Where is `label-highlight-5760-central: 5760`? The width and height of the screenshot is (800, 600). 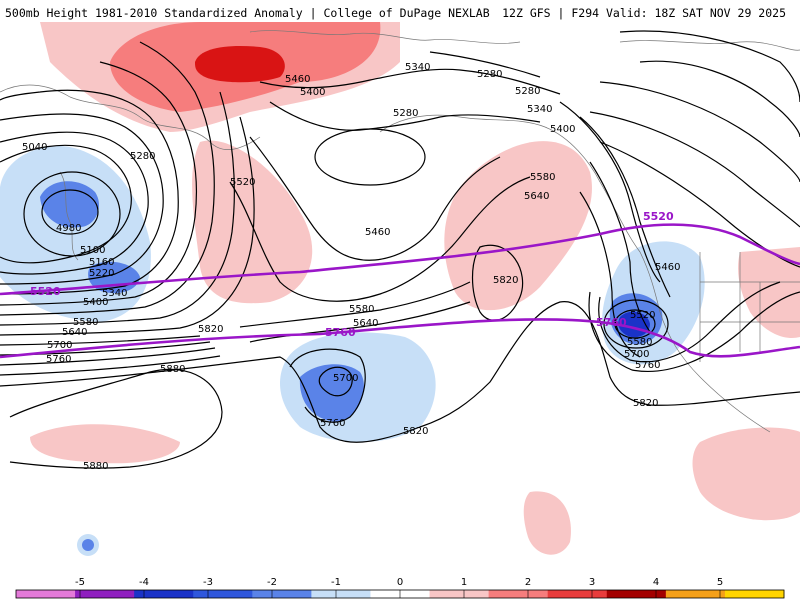
label-highlight-5760-central: 5760 is located at coordinates (340, 332).